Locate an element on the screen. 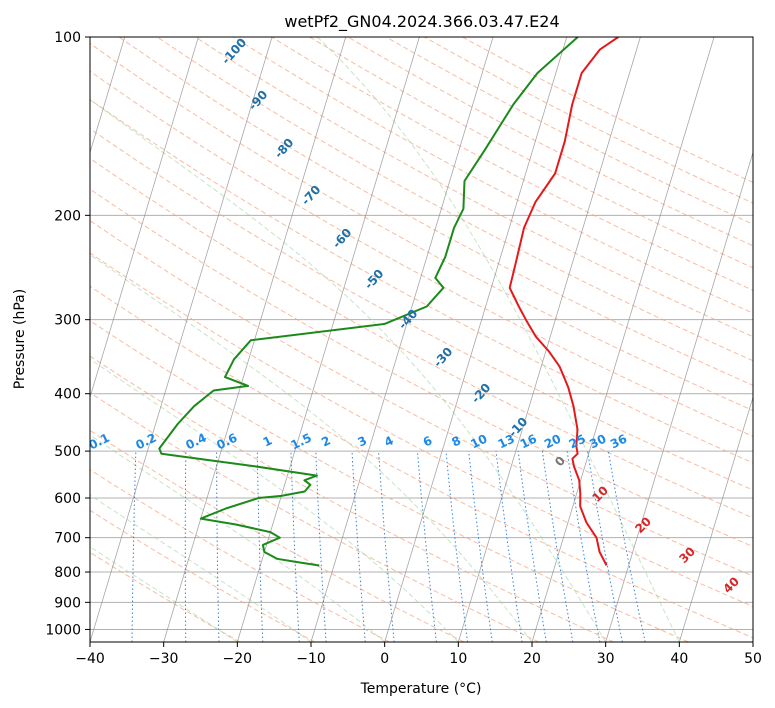 The image size is (775, 708). mixing-ratio-label: 20 is located at coordinates (552, 442).